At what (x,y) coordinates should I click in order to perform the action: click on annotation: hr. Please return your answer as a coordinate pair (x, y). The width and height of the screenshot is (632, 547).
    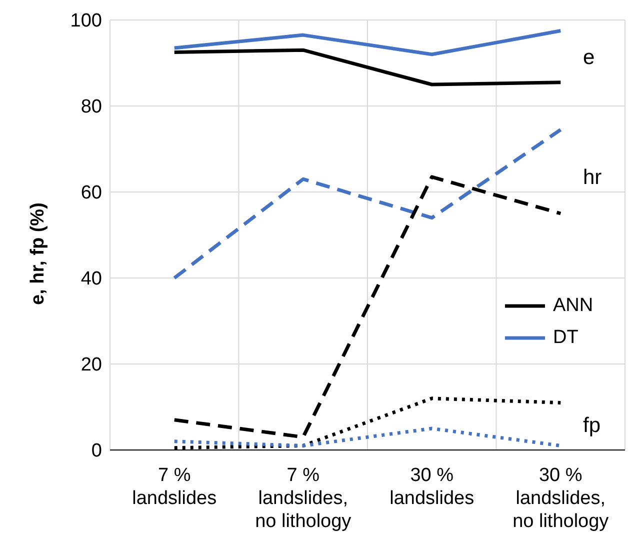
    Looking at the image, I should click on (592, 178).